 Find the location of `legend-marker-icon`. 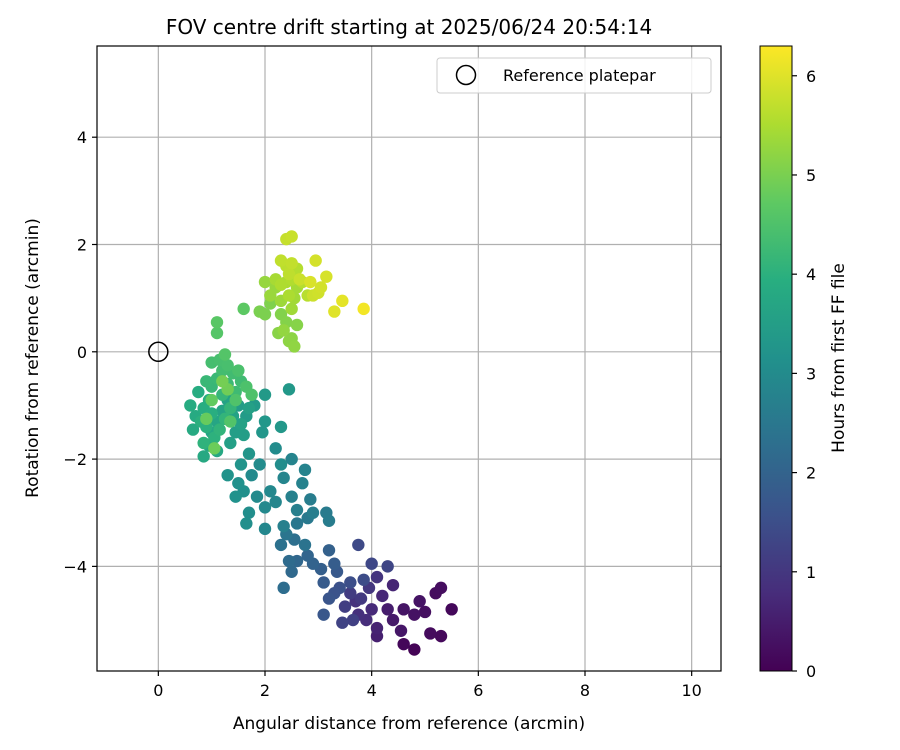

legend-marker-icon is located at coordinates (466, 75).